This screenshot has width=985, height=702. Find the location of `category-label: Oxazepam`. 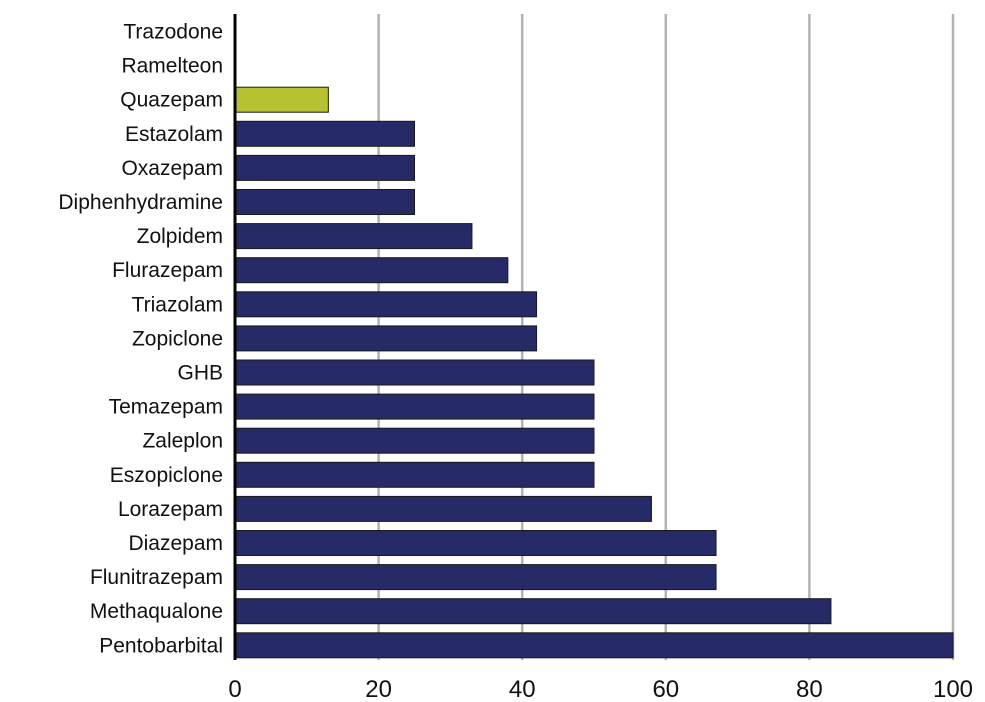

category-label: Oxazepam is located at coordinates (172, 168).